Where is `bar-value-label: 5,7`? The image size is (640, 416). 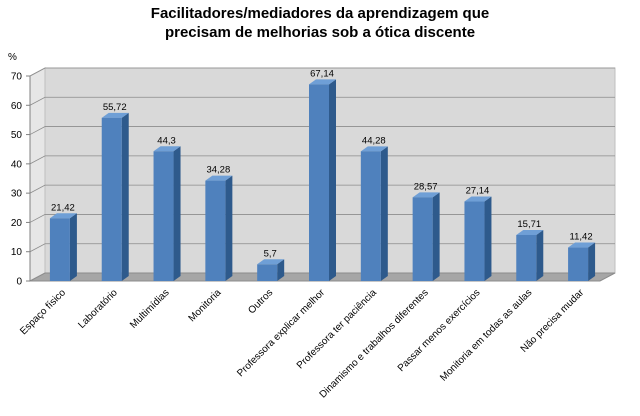 bar-value-label: 5,7 is located at coordinates (270, 253).